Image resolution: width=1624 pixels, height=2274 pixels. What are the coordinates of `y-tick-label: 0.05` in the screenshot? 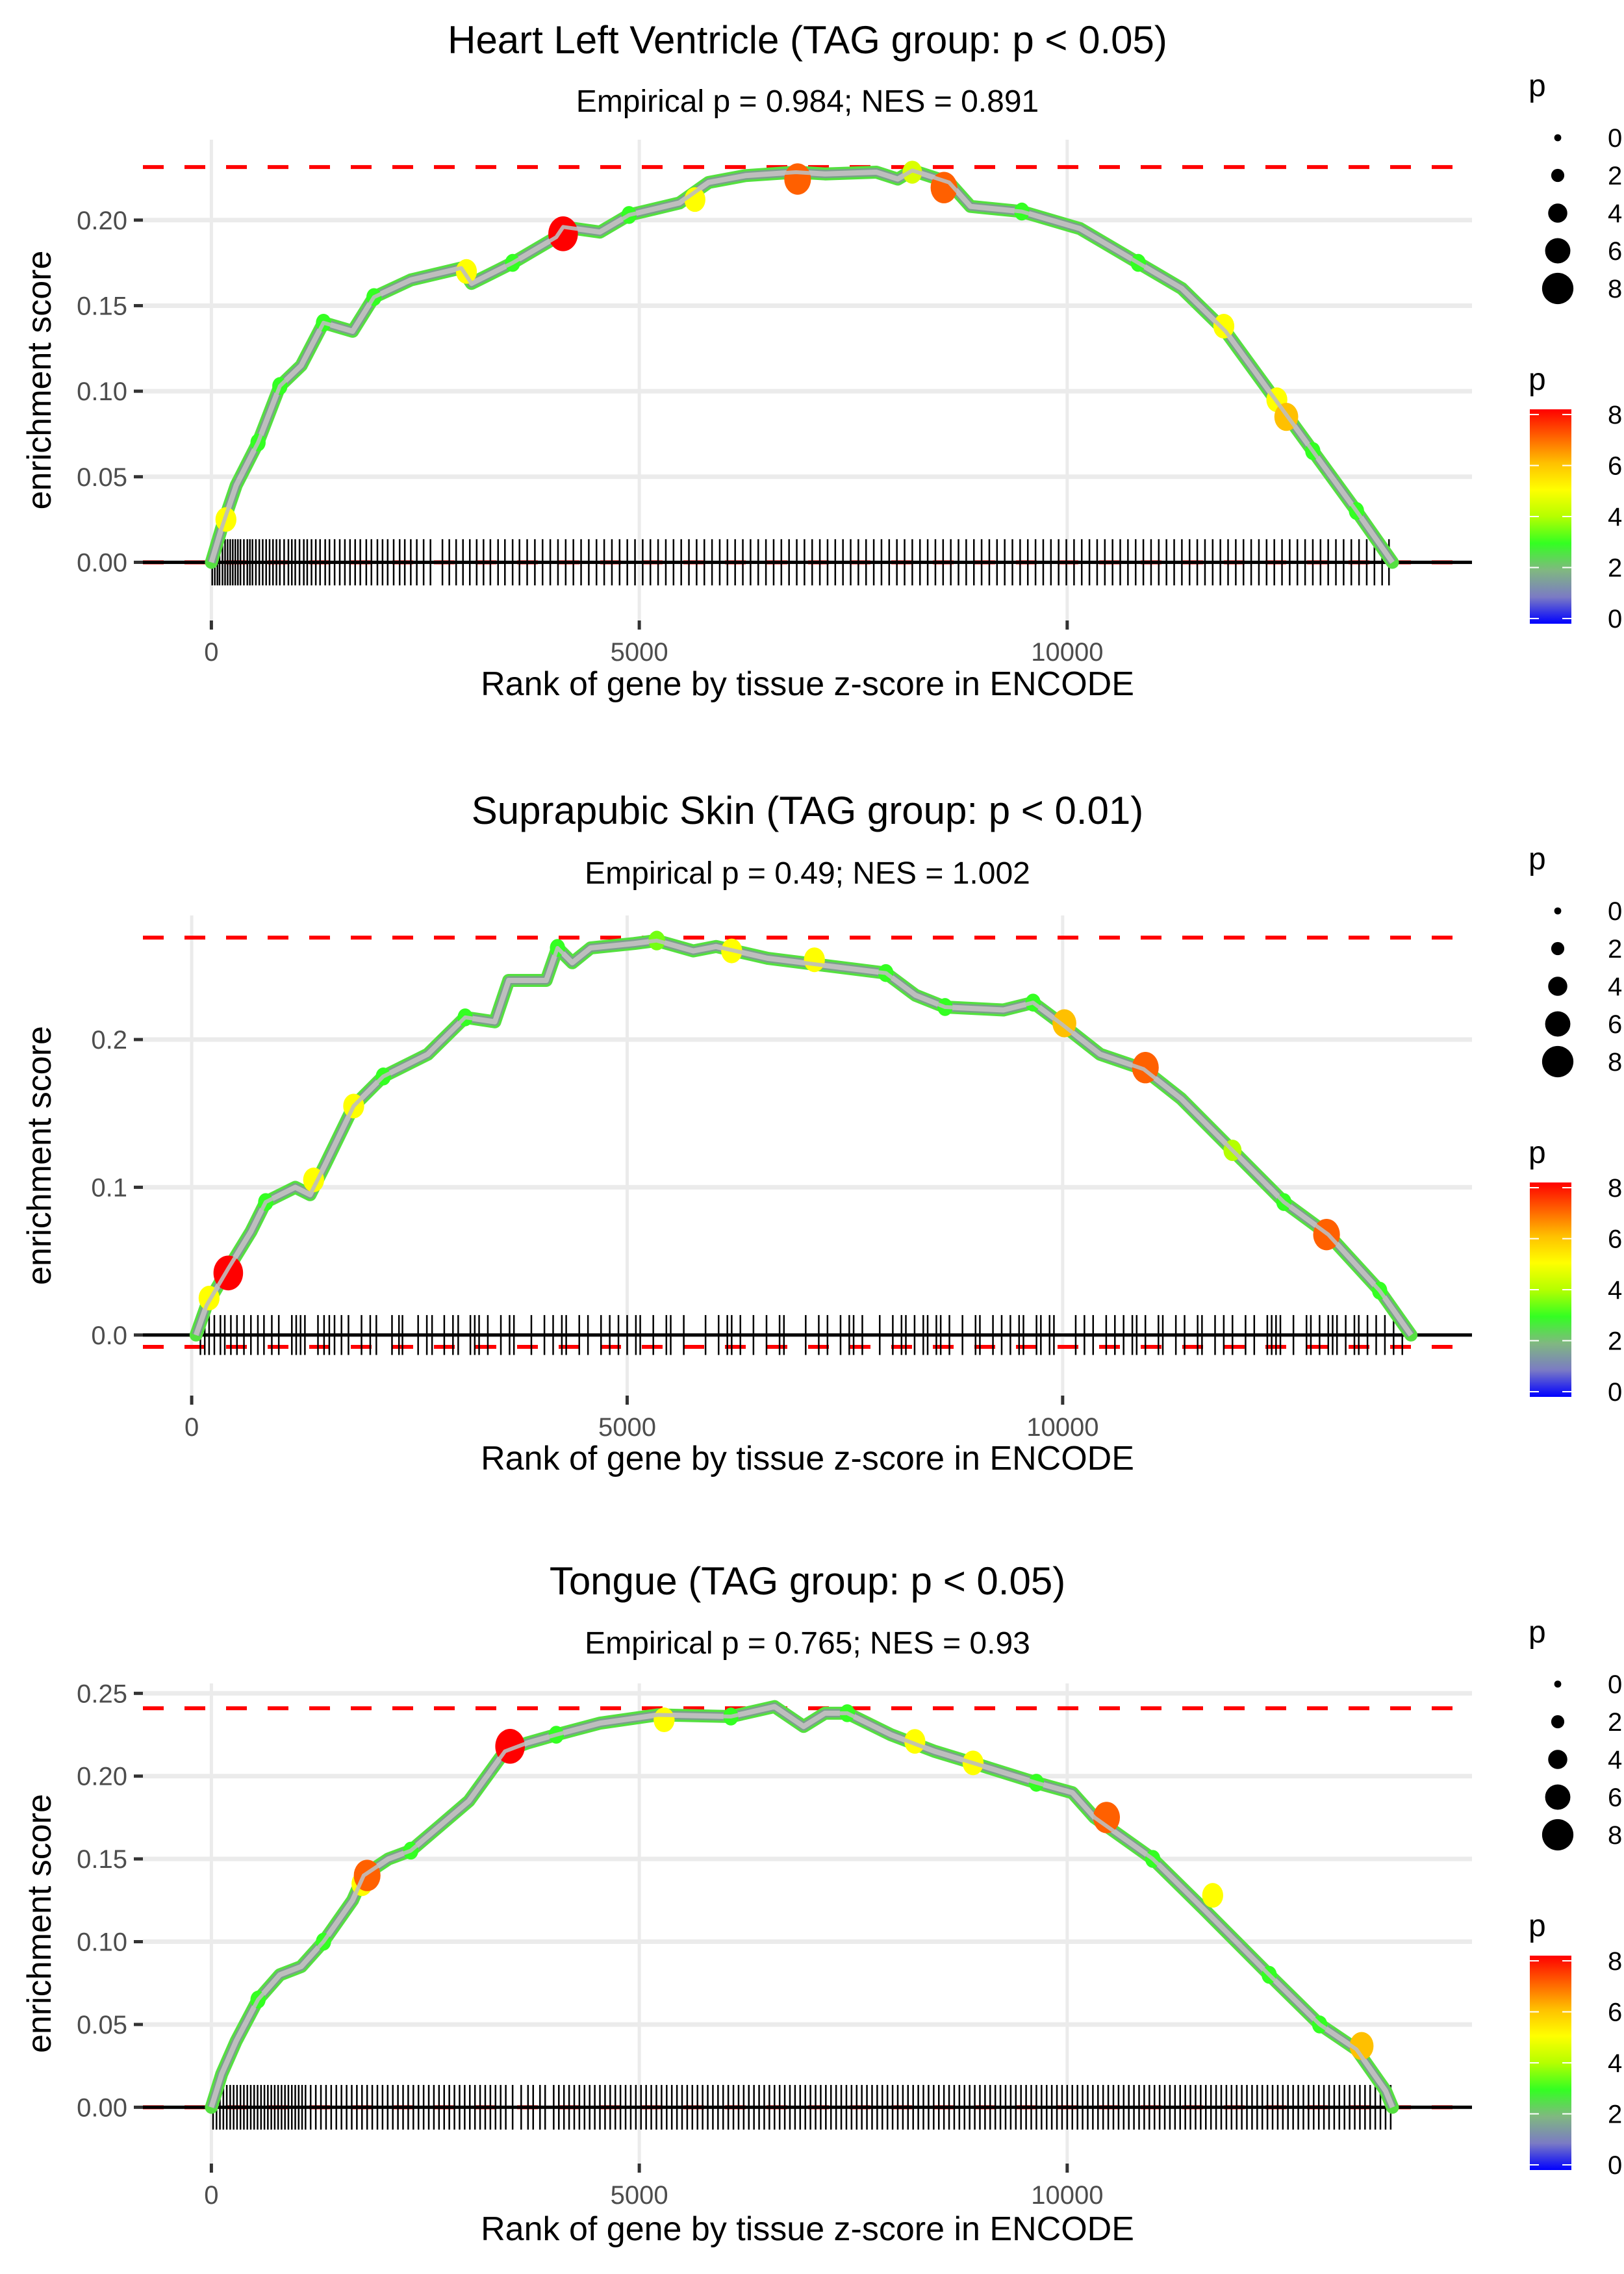 It's located at (102, 2025).